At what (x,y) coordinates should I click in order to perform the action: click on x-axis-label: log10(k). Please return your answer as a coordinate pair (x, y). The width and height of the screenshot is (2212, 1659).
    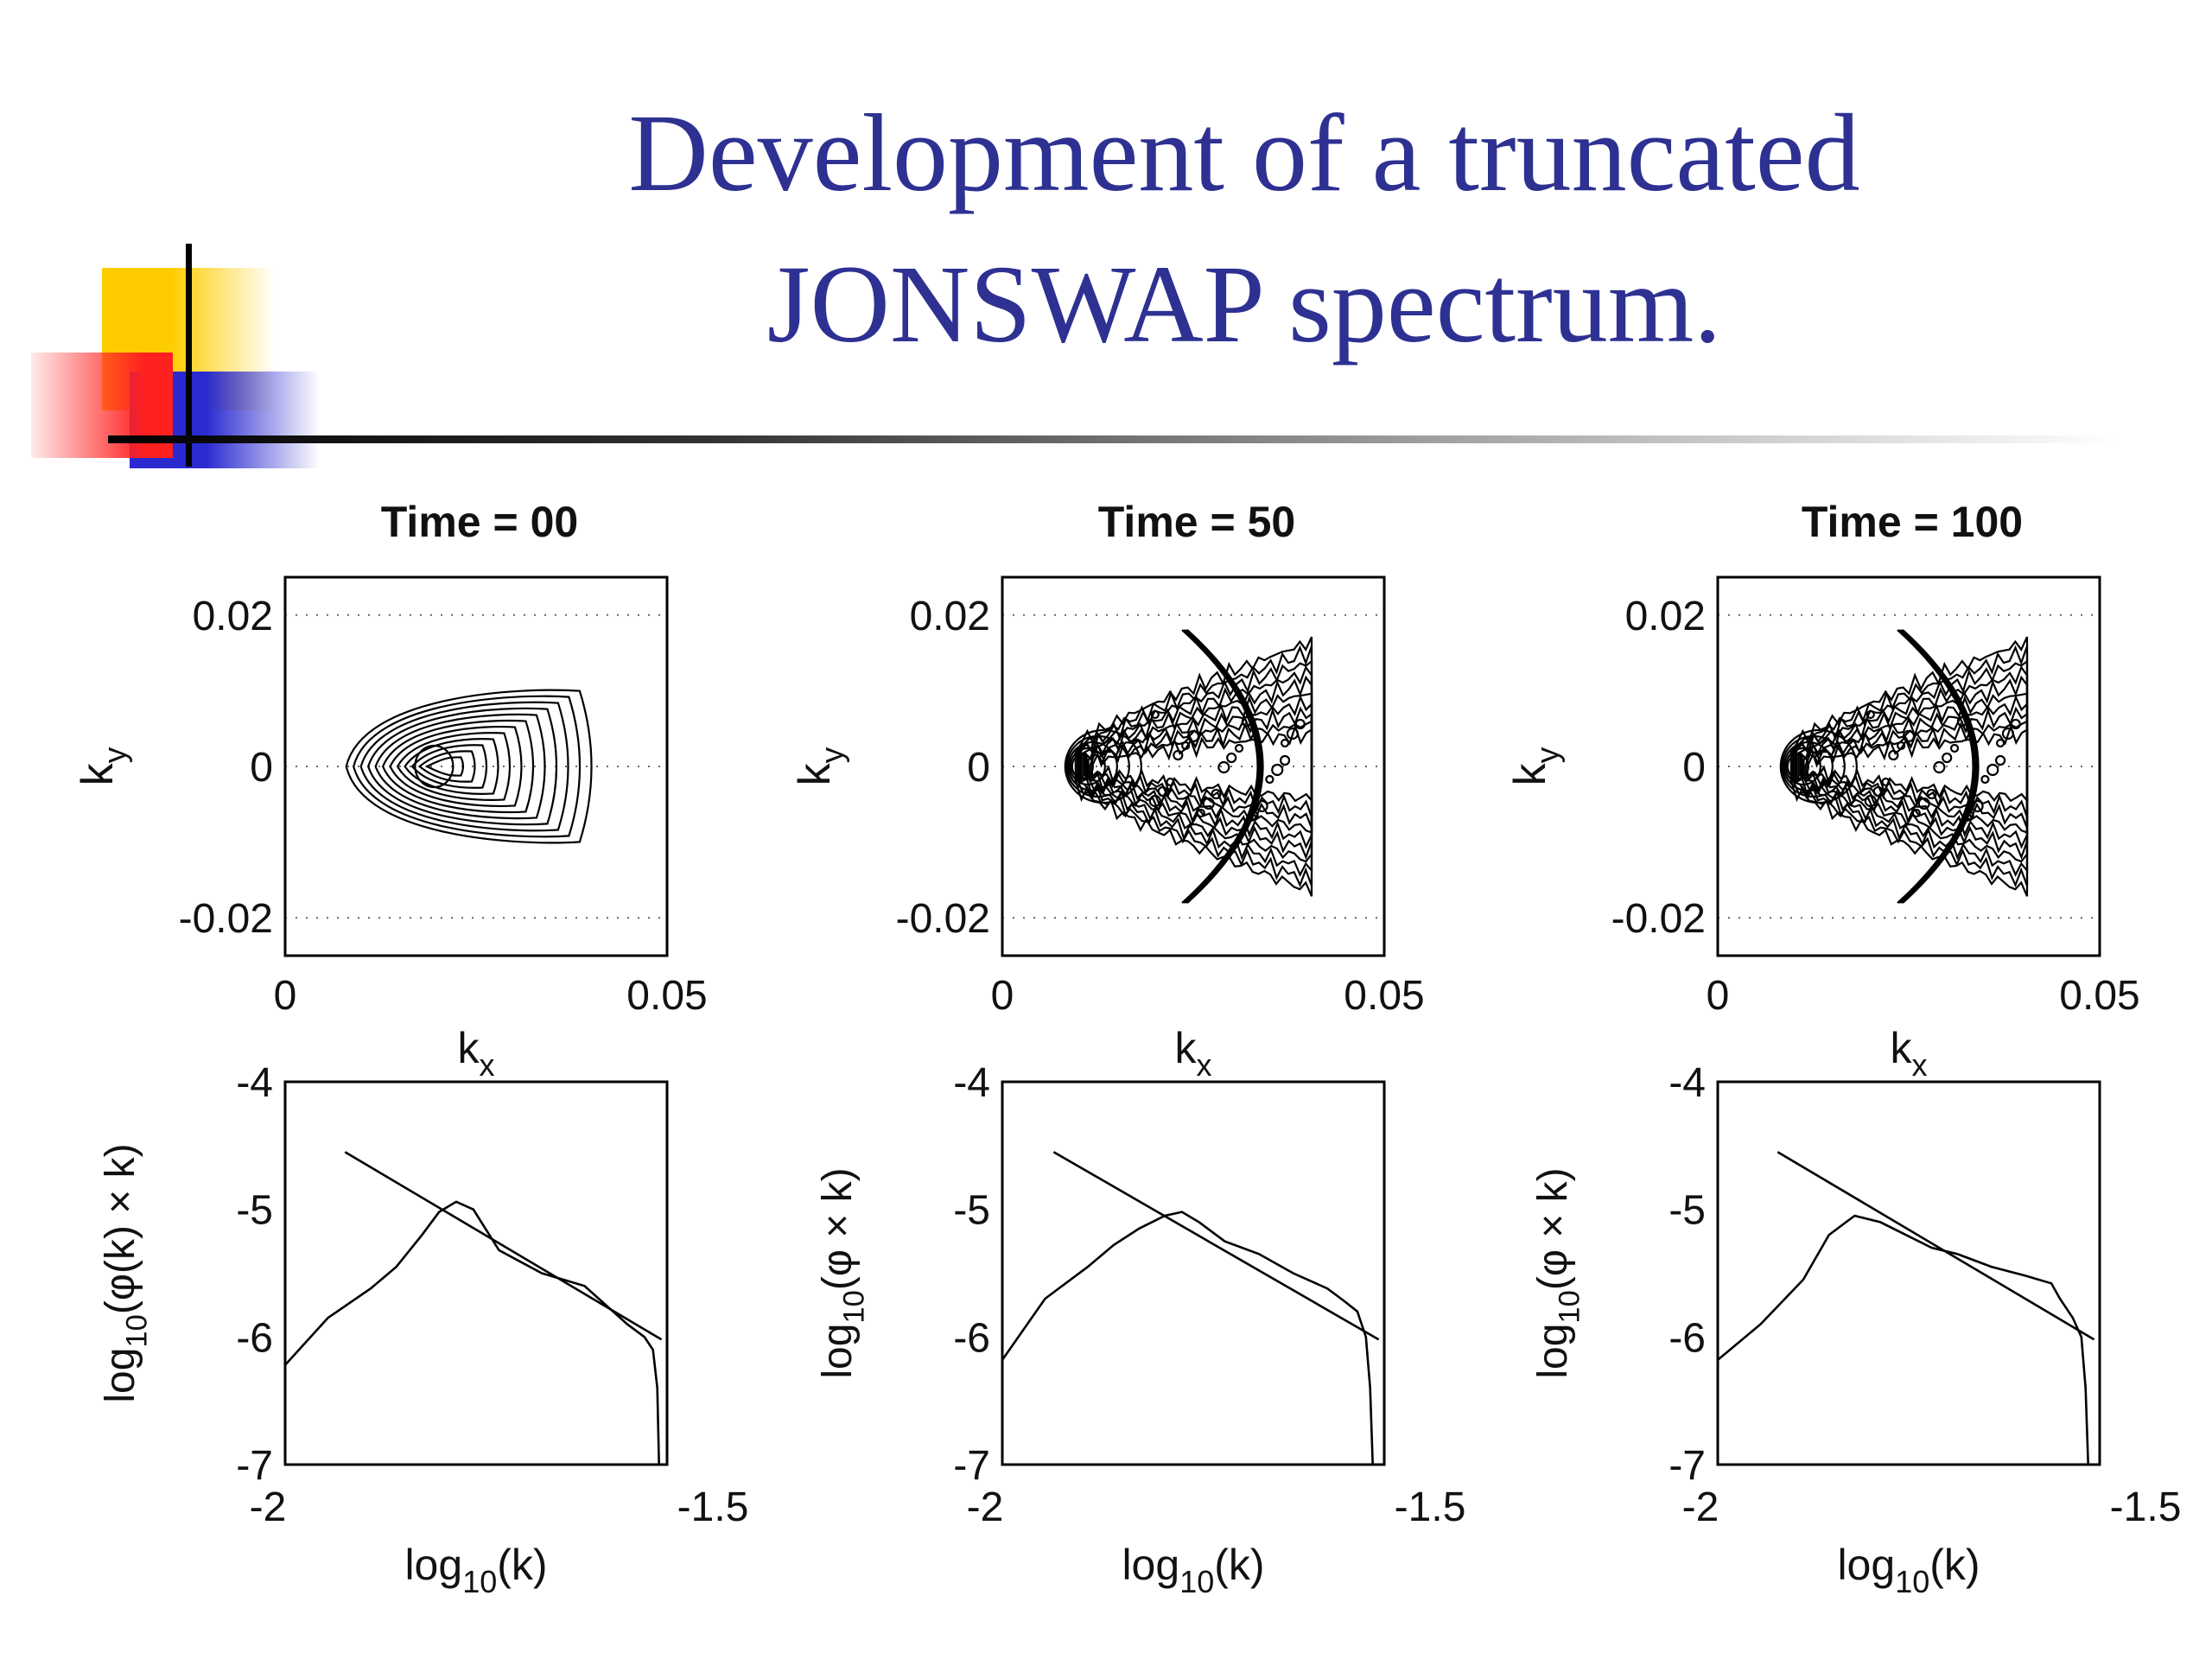
    Looking at the image, I should click on (475, 1570).